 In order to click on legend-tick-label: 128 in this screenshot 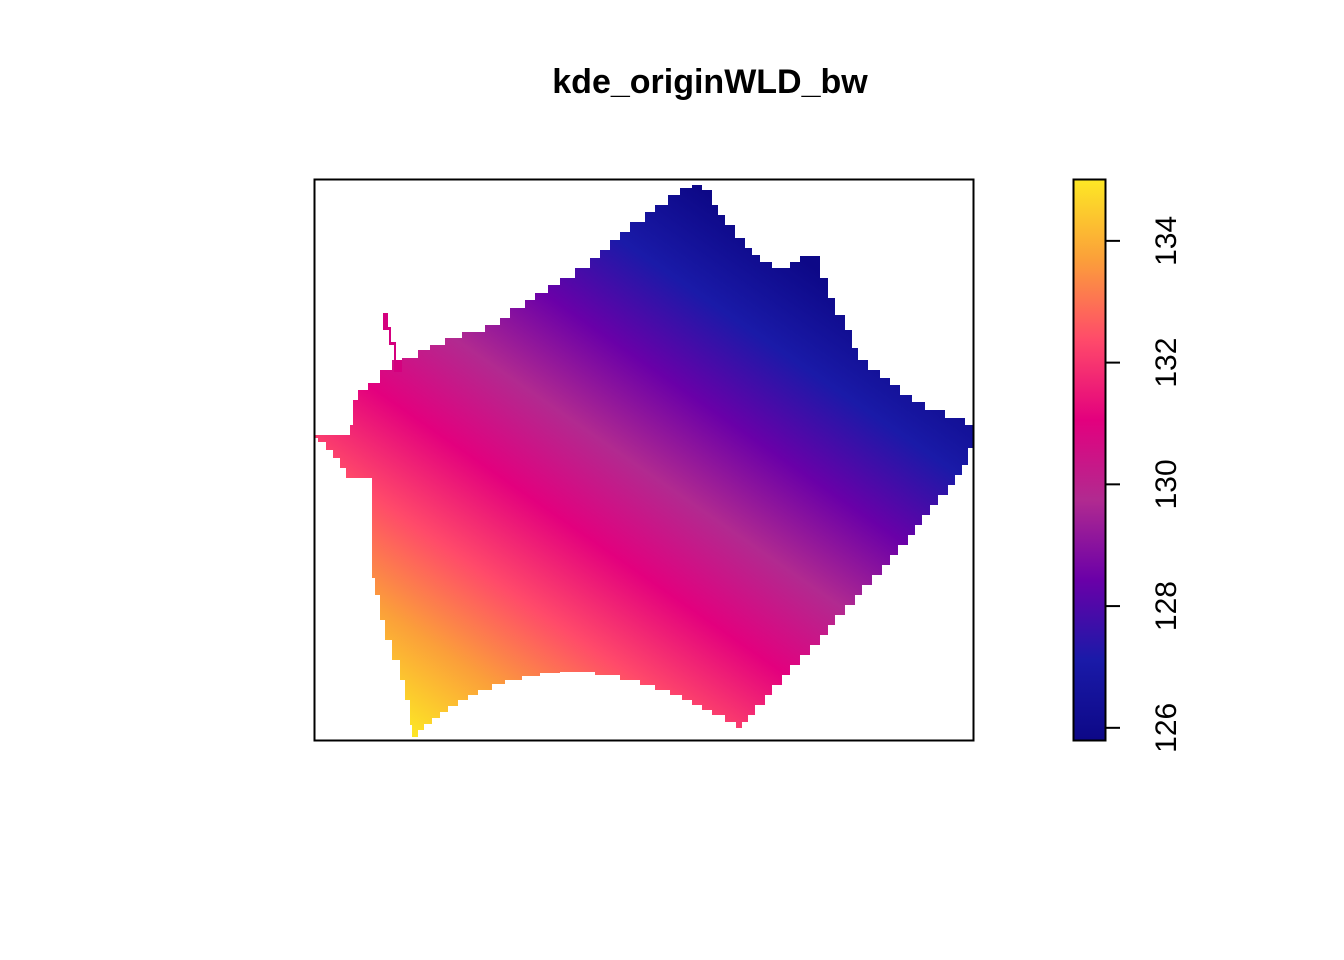, I will do `click(1166, 606)`.